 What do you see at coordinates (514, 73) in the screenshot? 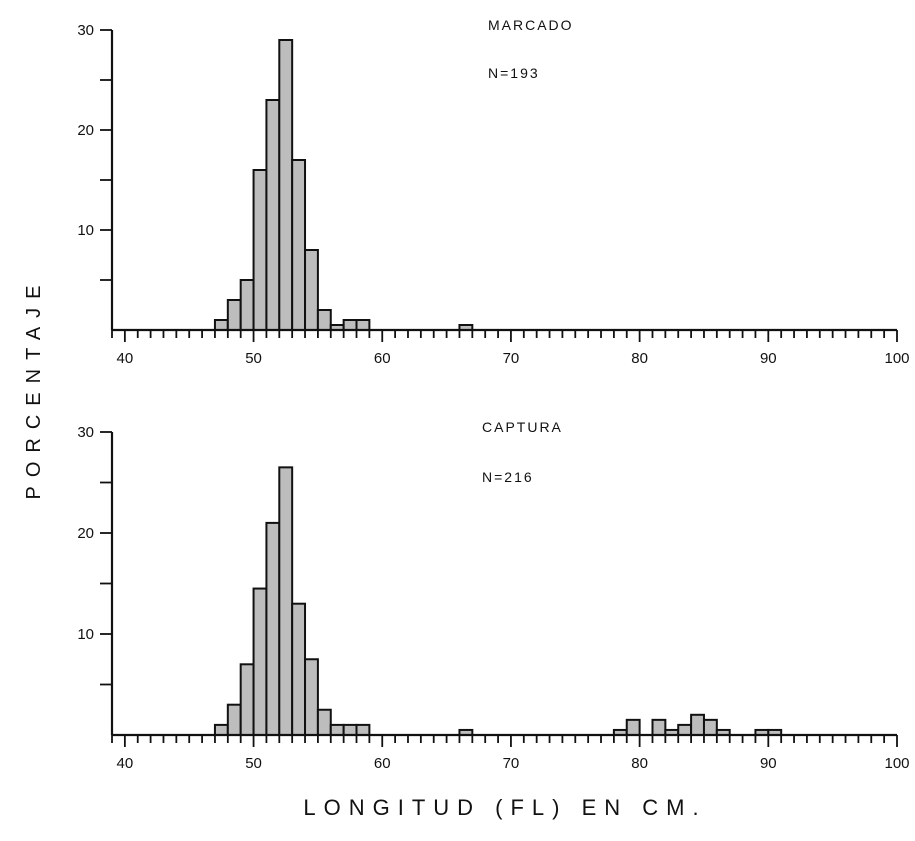
I see `sample-size-label: N=193` at bounding box center [514, 73].